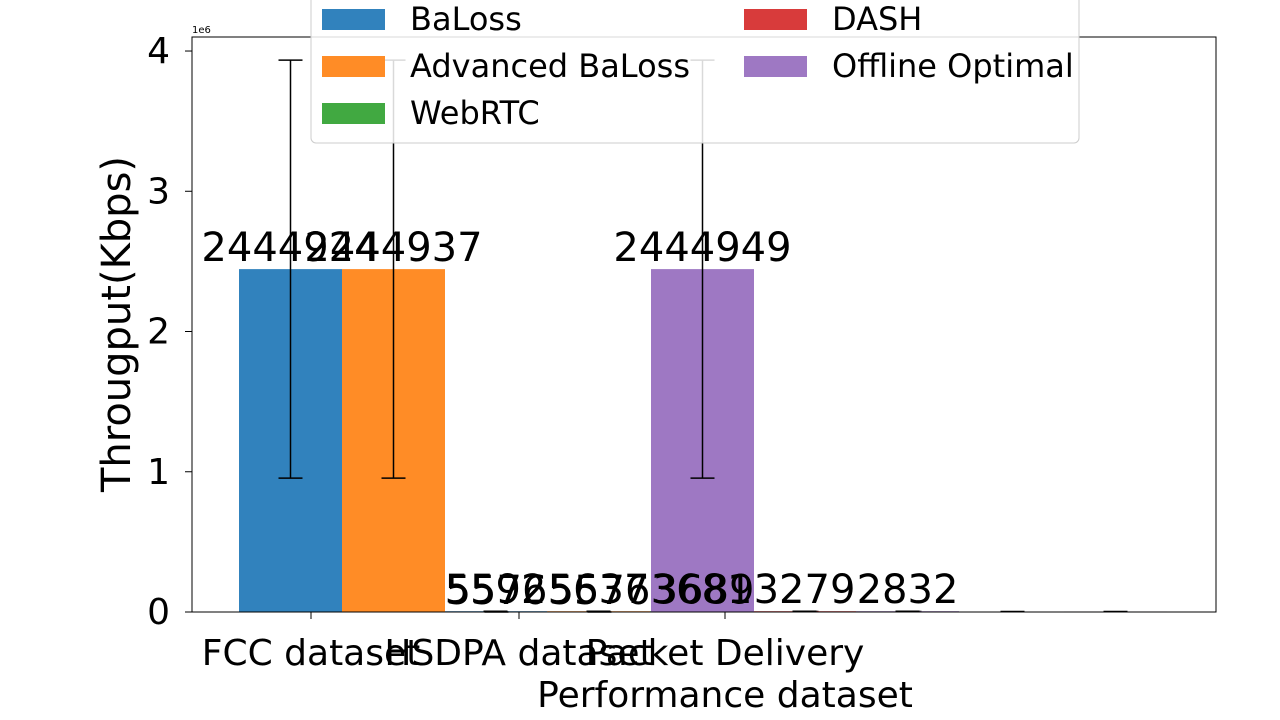 Image resolution: width=1280 pixels, height=720 pixels. What do you see at coordinates (158, 332) in the screenshot?
I see `y-tick-label: 2` at bounding box center [158, 332].